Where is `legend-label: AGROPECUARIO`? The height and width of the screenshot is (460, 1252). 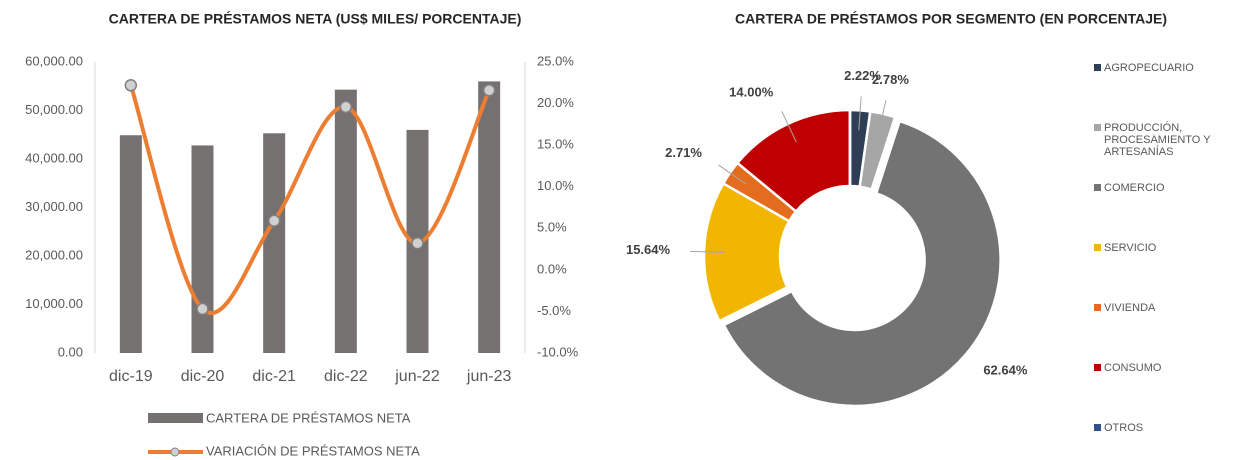 legend-label: AGROPECUARIO is located at coordinates (1149, 68).